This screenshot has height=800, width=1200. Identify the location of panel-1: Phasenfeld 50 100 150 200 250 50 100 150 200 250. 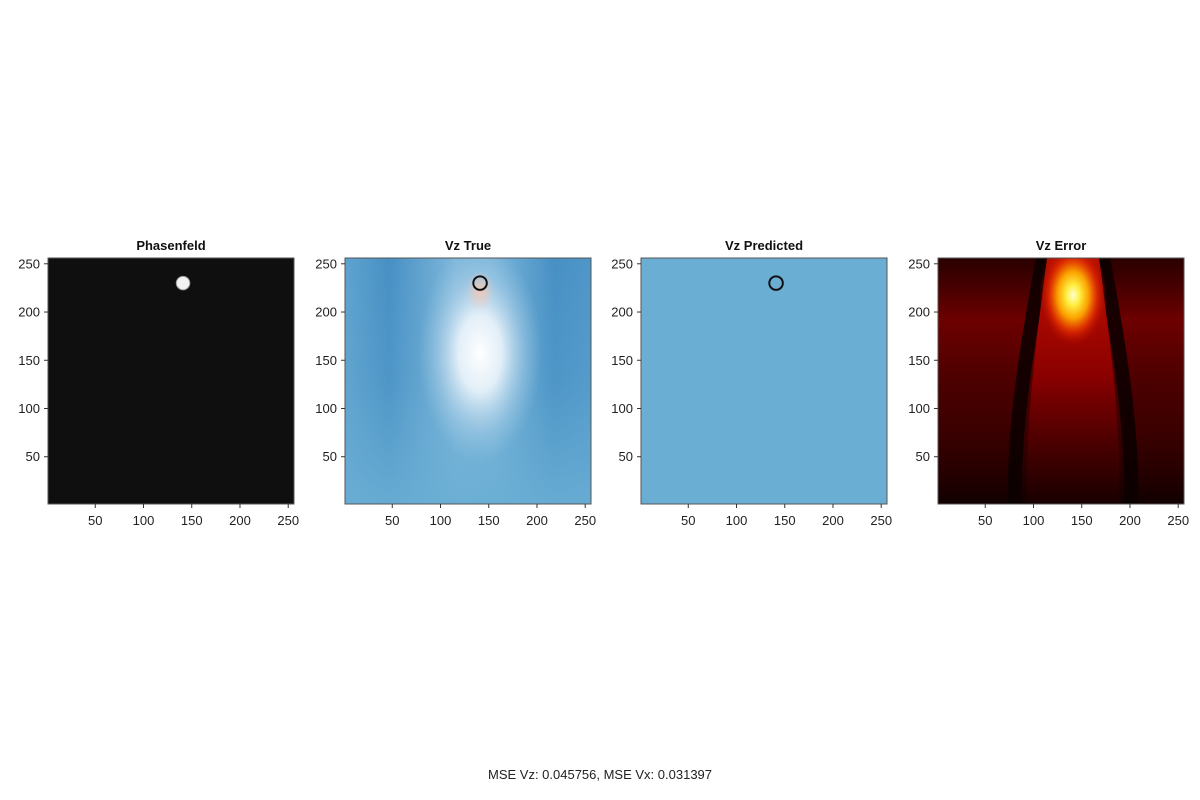
(158, 383).